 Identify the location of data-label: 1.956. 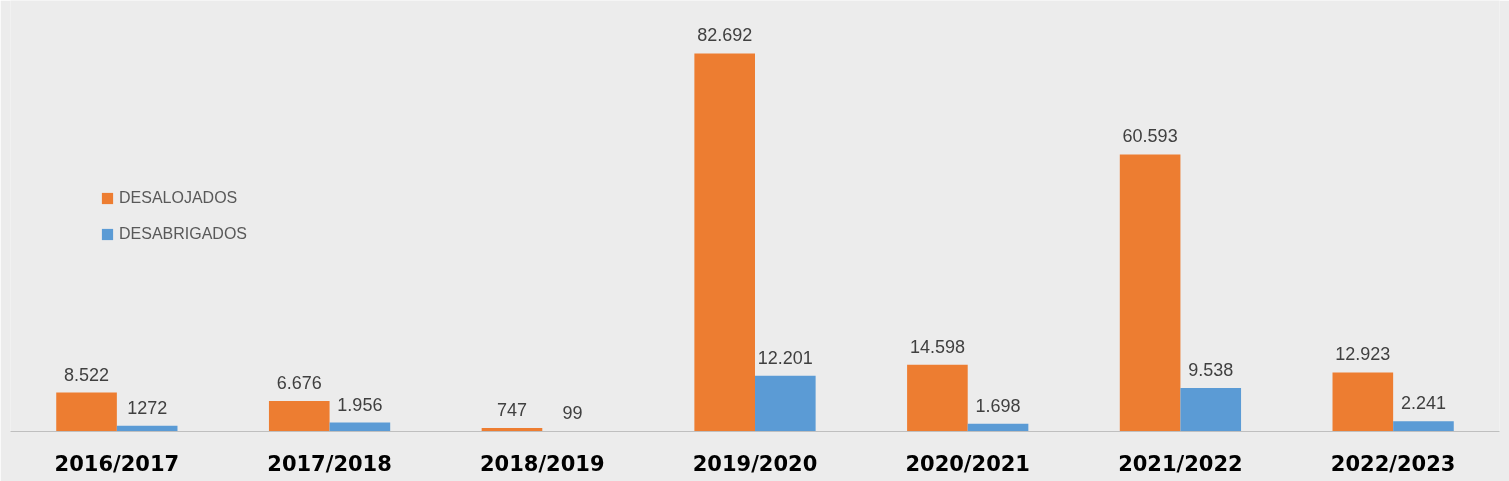
(360, 404).